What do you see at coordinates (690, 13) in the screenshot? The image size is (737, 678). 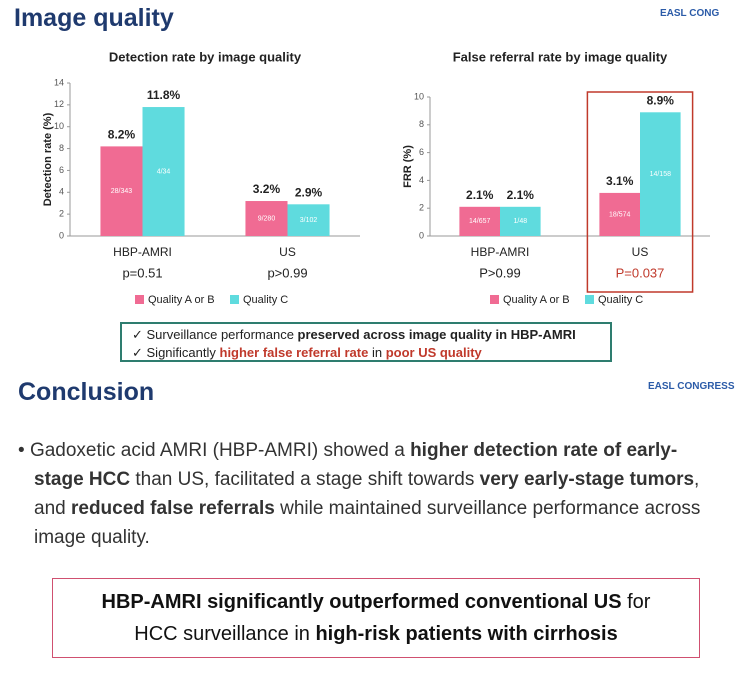 I see `logo: EASL CONG` at bounding box center [690, 13].